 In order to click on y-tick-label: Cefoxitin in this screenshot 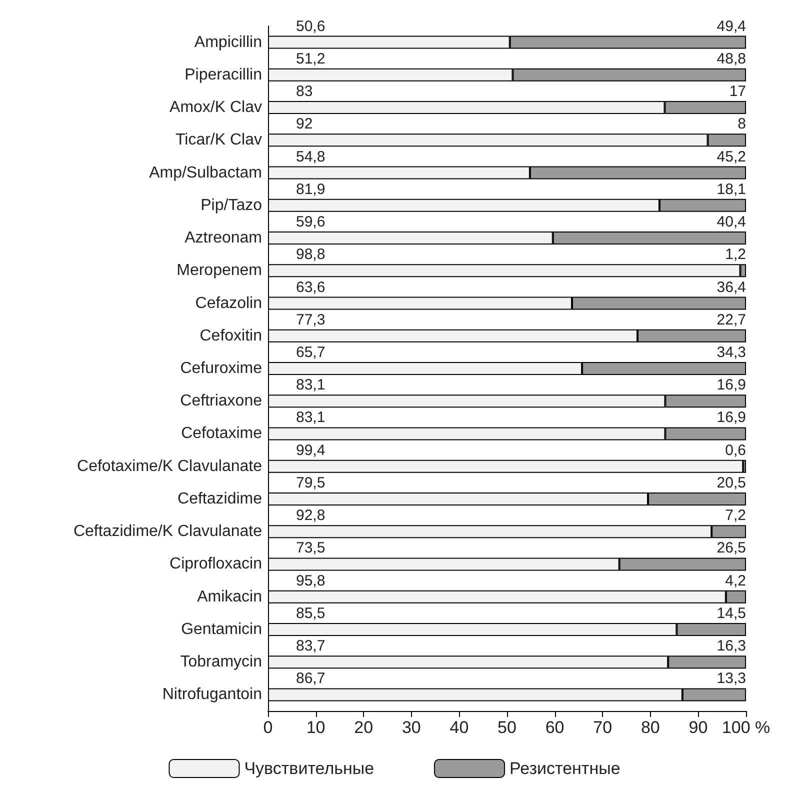, I will do `click(231, 335)`.